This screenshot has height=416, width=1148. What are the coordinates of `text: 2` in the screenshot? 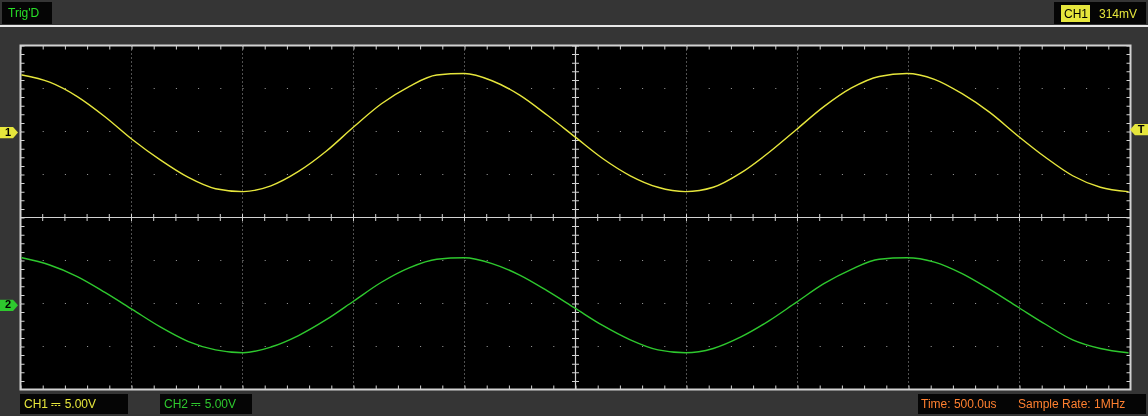 It's located at (8, 304).